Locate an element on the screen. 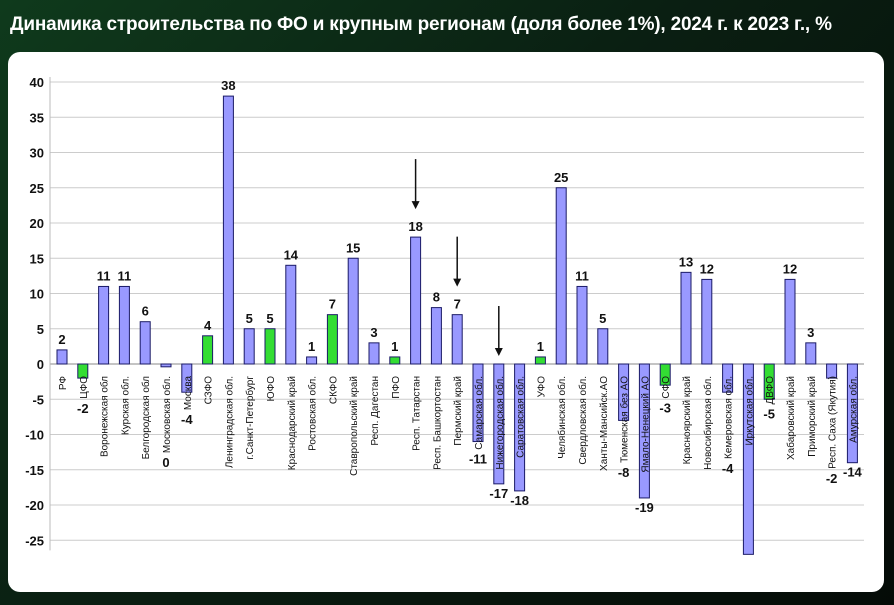 The width and height of the screenshot is (894, 605). y-tick-label: 0 is located at coordinates (40, 364).